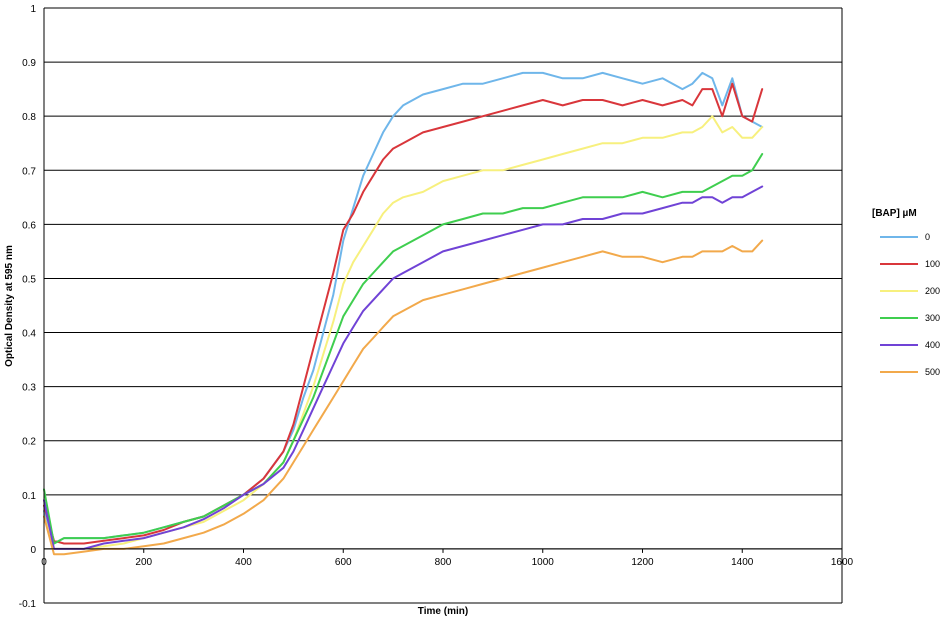 This screenshot has width=945, height=622. What do you see at coordinates (910, 304) in the screenshot?
I see `legend-items: 0 100 200 300 400 500` at bounding box center [910, 304].